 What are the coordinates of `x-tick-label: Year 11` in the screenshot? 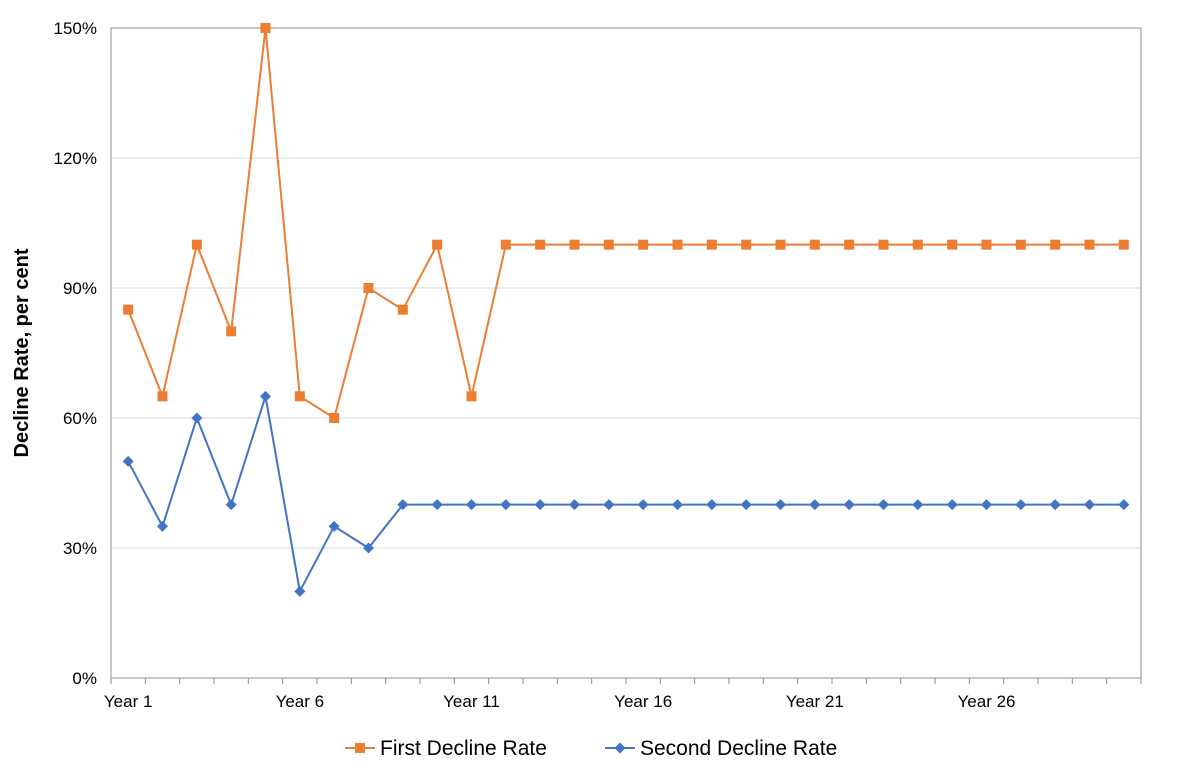 It's located at (471, 701).